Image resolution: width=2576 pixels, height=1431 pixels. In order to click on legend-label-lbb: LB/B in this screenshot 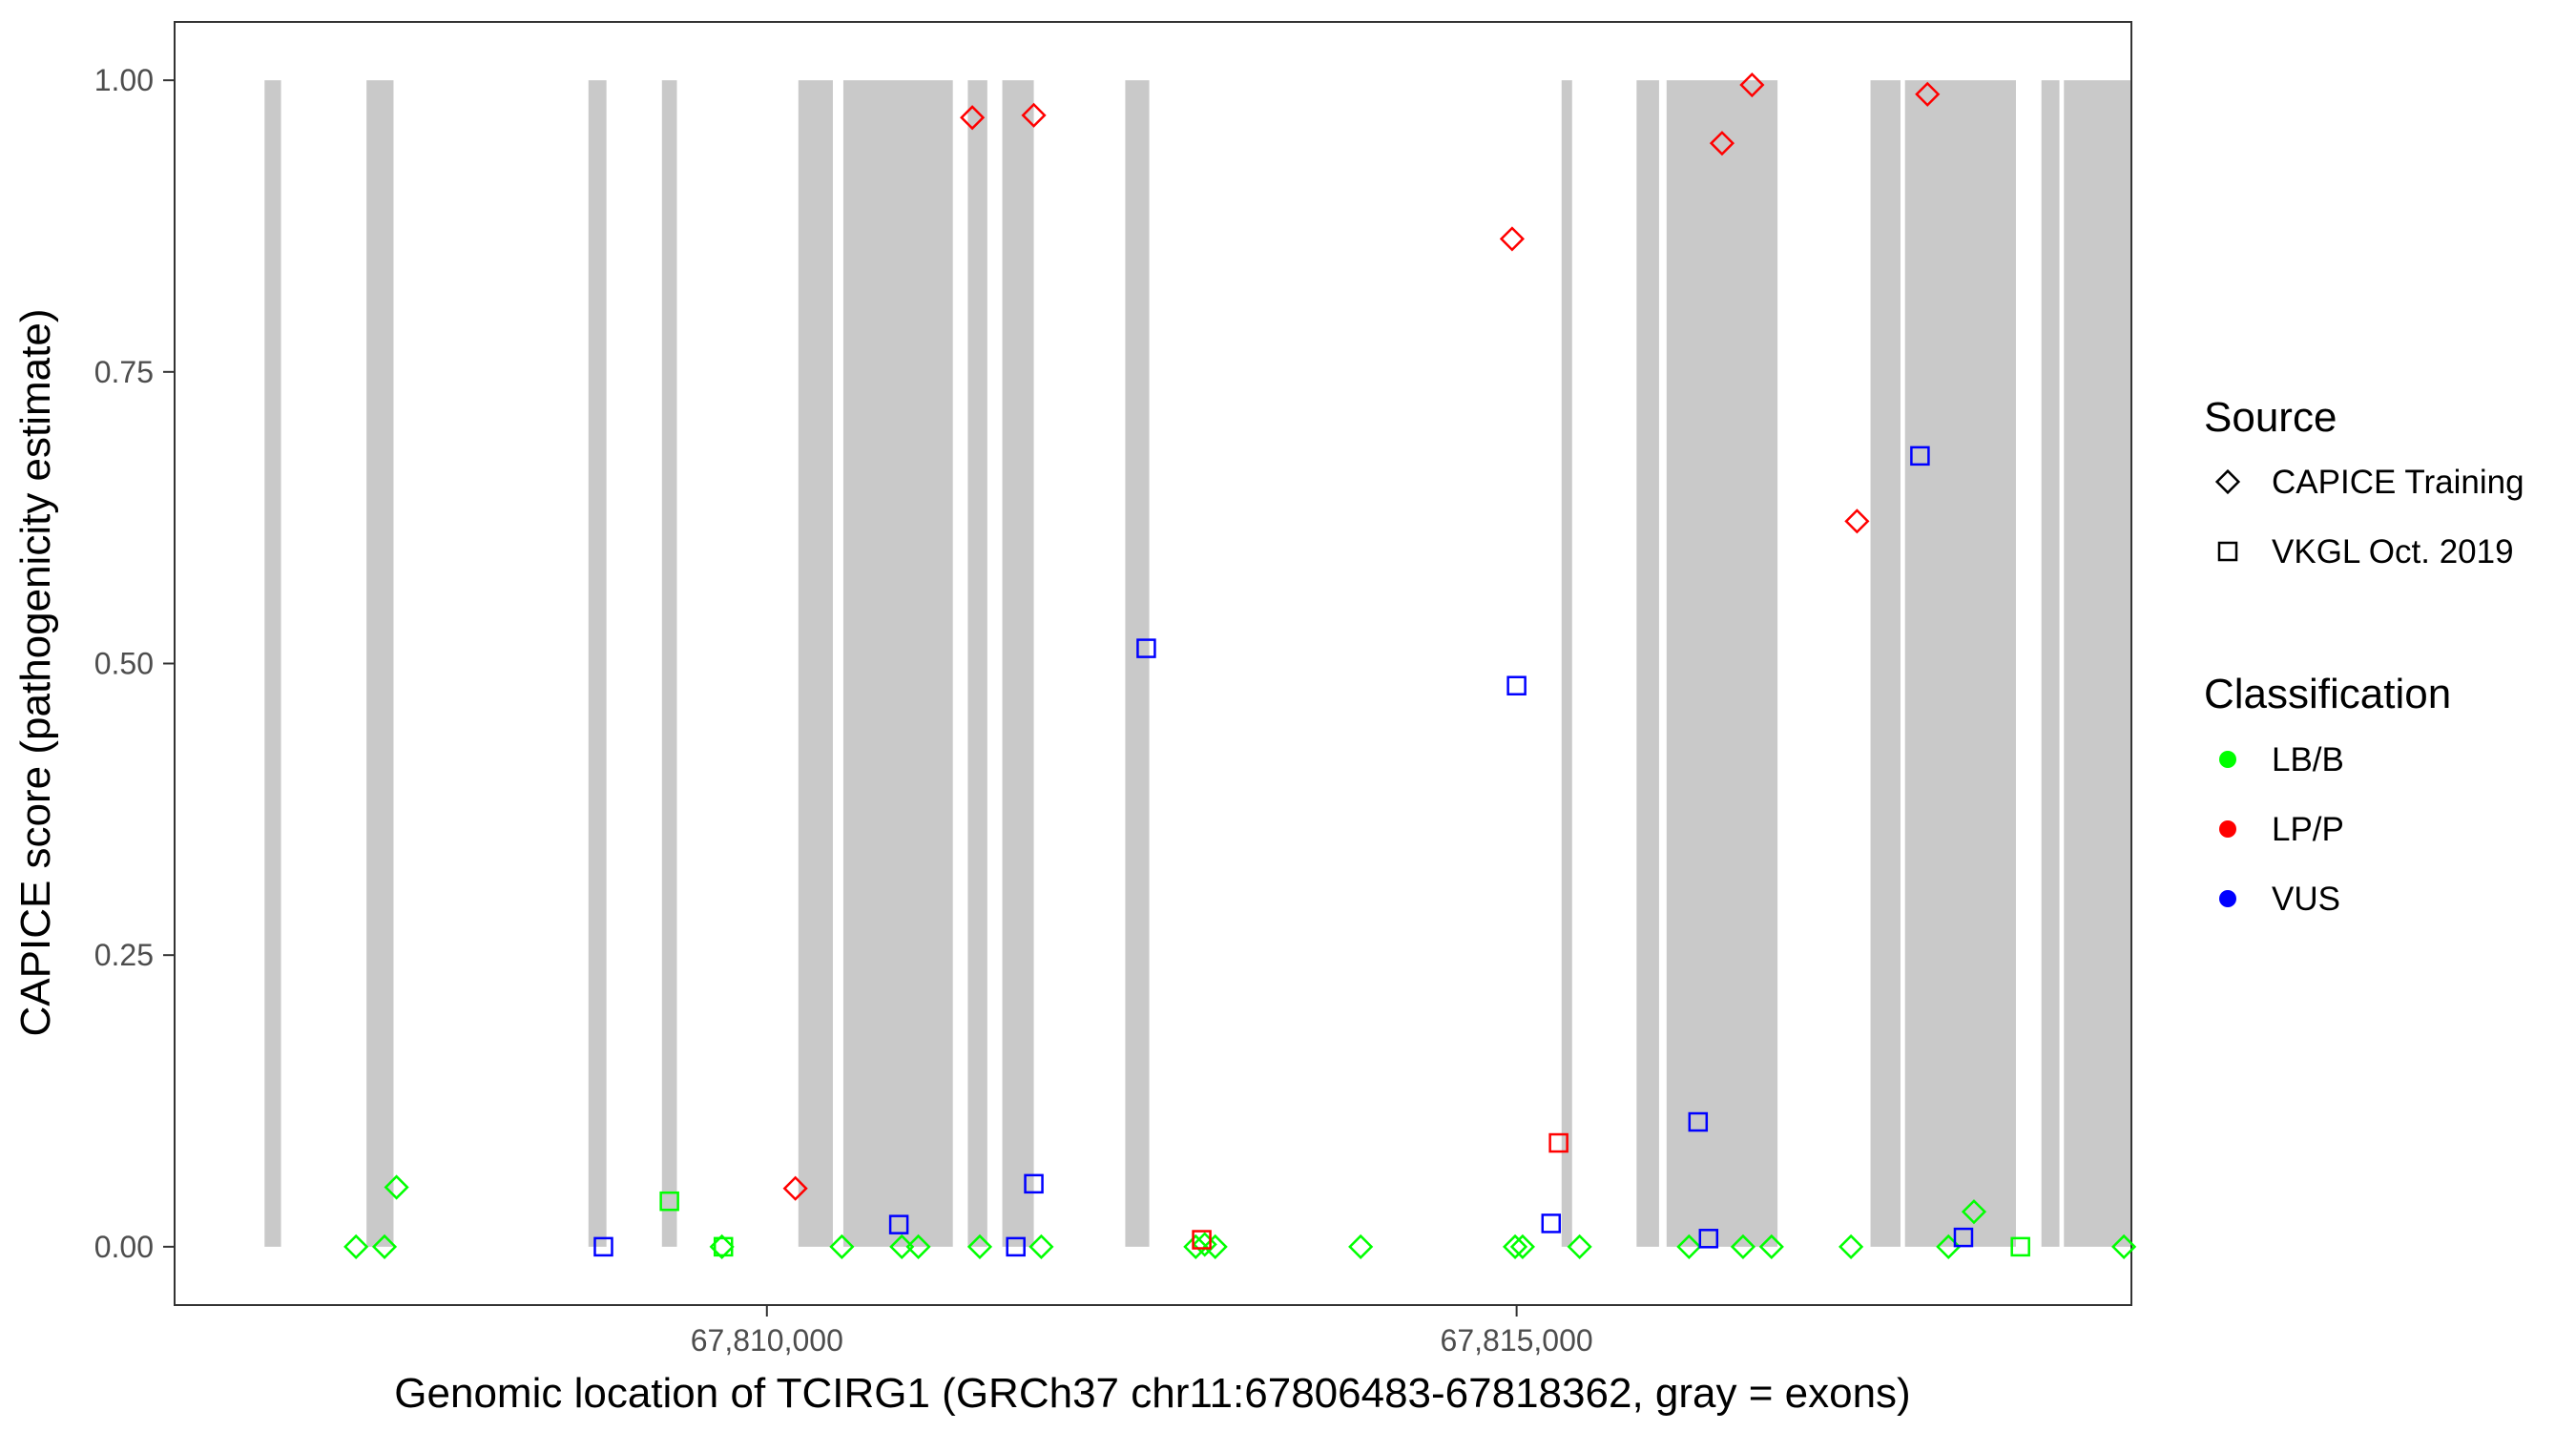, I will do `click(2308, 759)`.